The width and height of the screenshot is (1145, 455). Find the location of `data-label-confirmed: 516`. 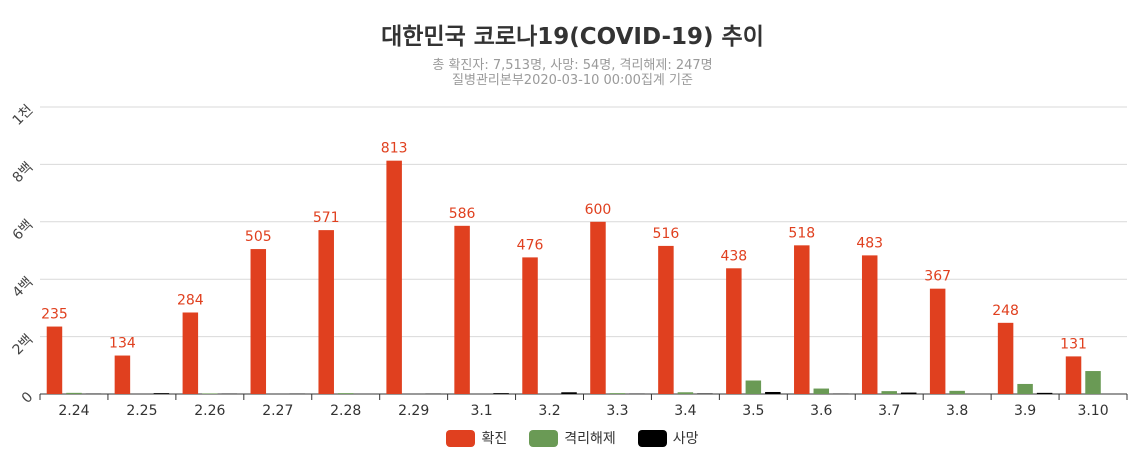

data-label-confirmed: 516 is located at coordinates (666, 234).